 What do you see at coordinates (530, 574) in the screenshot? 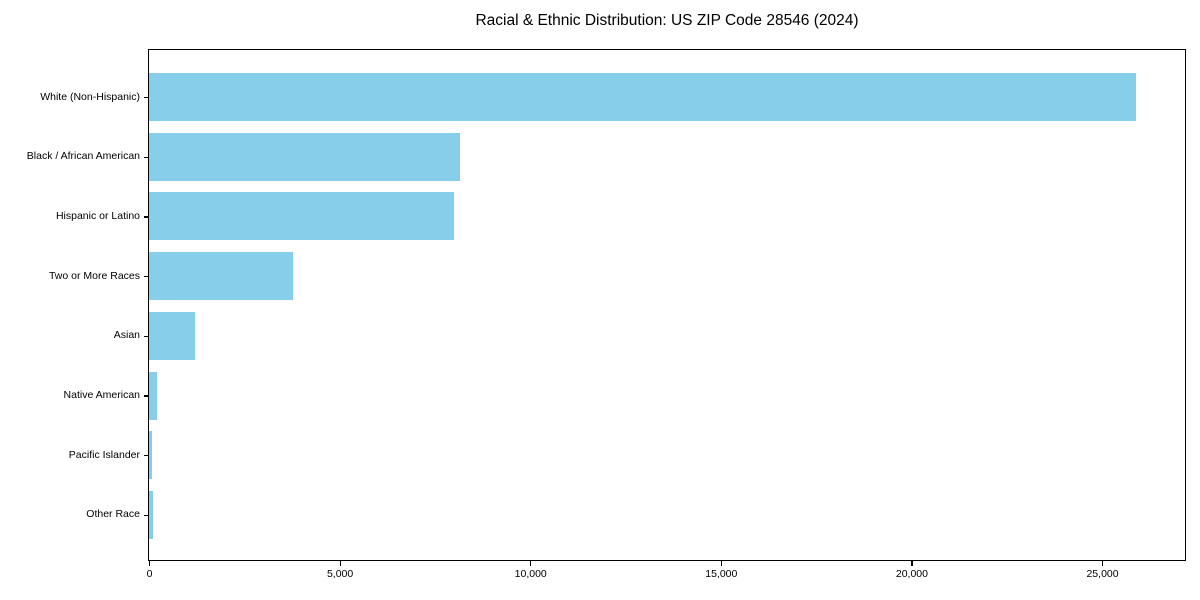
I see `x-axis-tick-label: 10,000` at bounding box center [530, 574].